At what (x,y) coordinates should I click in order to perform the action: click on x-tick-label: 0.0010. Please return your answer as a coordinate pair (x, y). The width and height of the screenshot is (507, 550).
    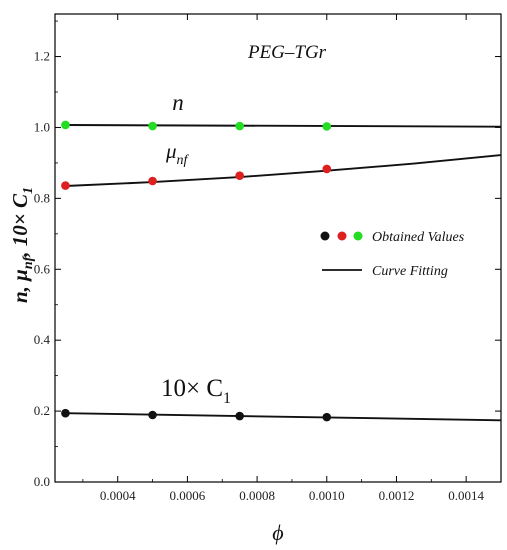
    Looking at the image, I should click on (327, 495).